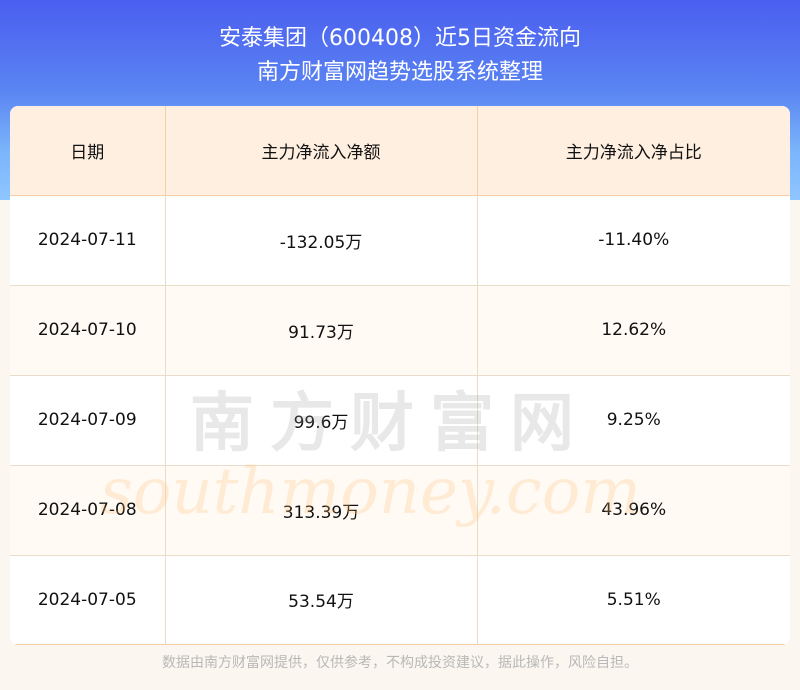 The width and height of the screenshot is (800, 690). What do you see at coordinates (88, 151) in the screenshot?
I see `column-header-date: 日期` at bounding box center [88, 151].